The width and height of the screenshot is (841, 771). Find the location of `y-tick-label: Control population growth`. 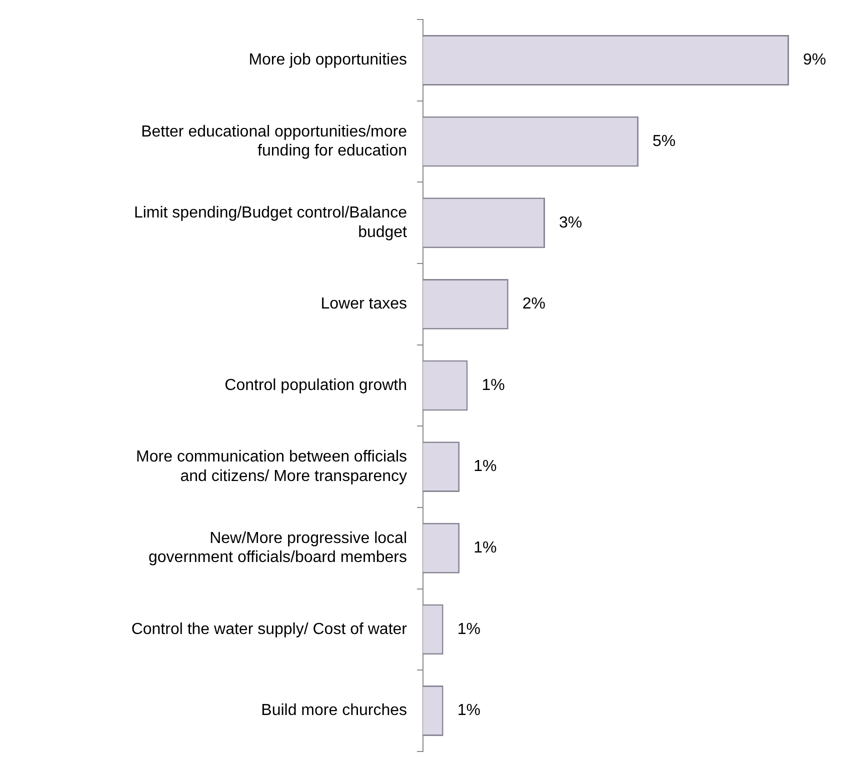

y-tick-label: Control population growth is located at coordinates (315, 385).